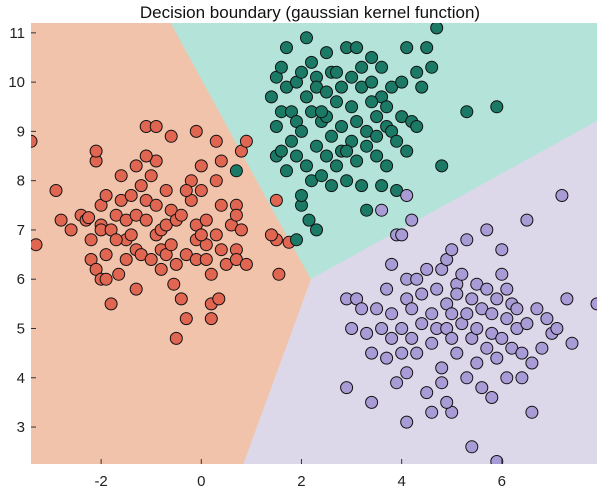  Describe the element at coordinates (21, 328) in the screenshot. I see `y-tick-label: 5` at that location.